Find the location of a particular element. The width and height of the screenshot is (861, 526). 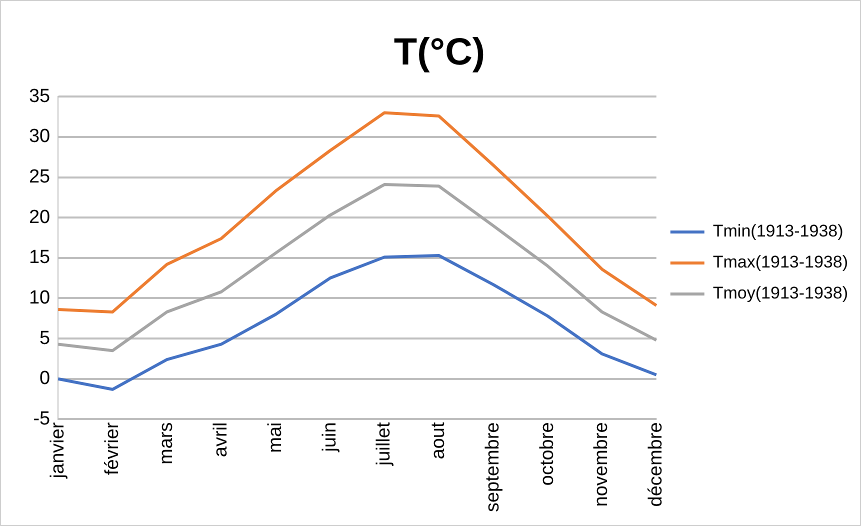

y-tick-label: 5 is located at coordinates (45, 338).